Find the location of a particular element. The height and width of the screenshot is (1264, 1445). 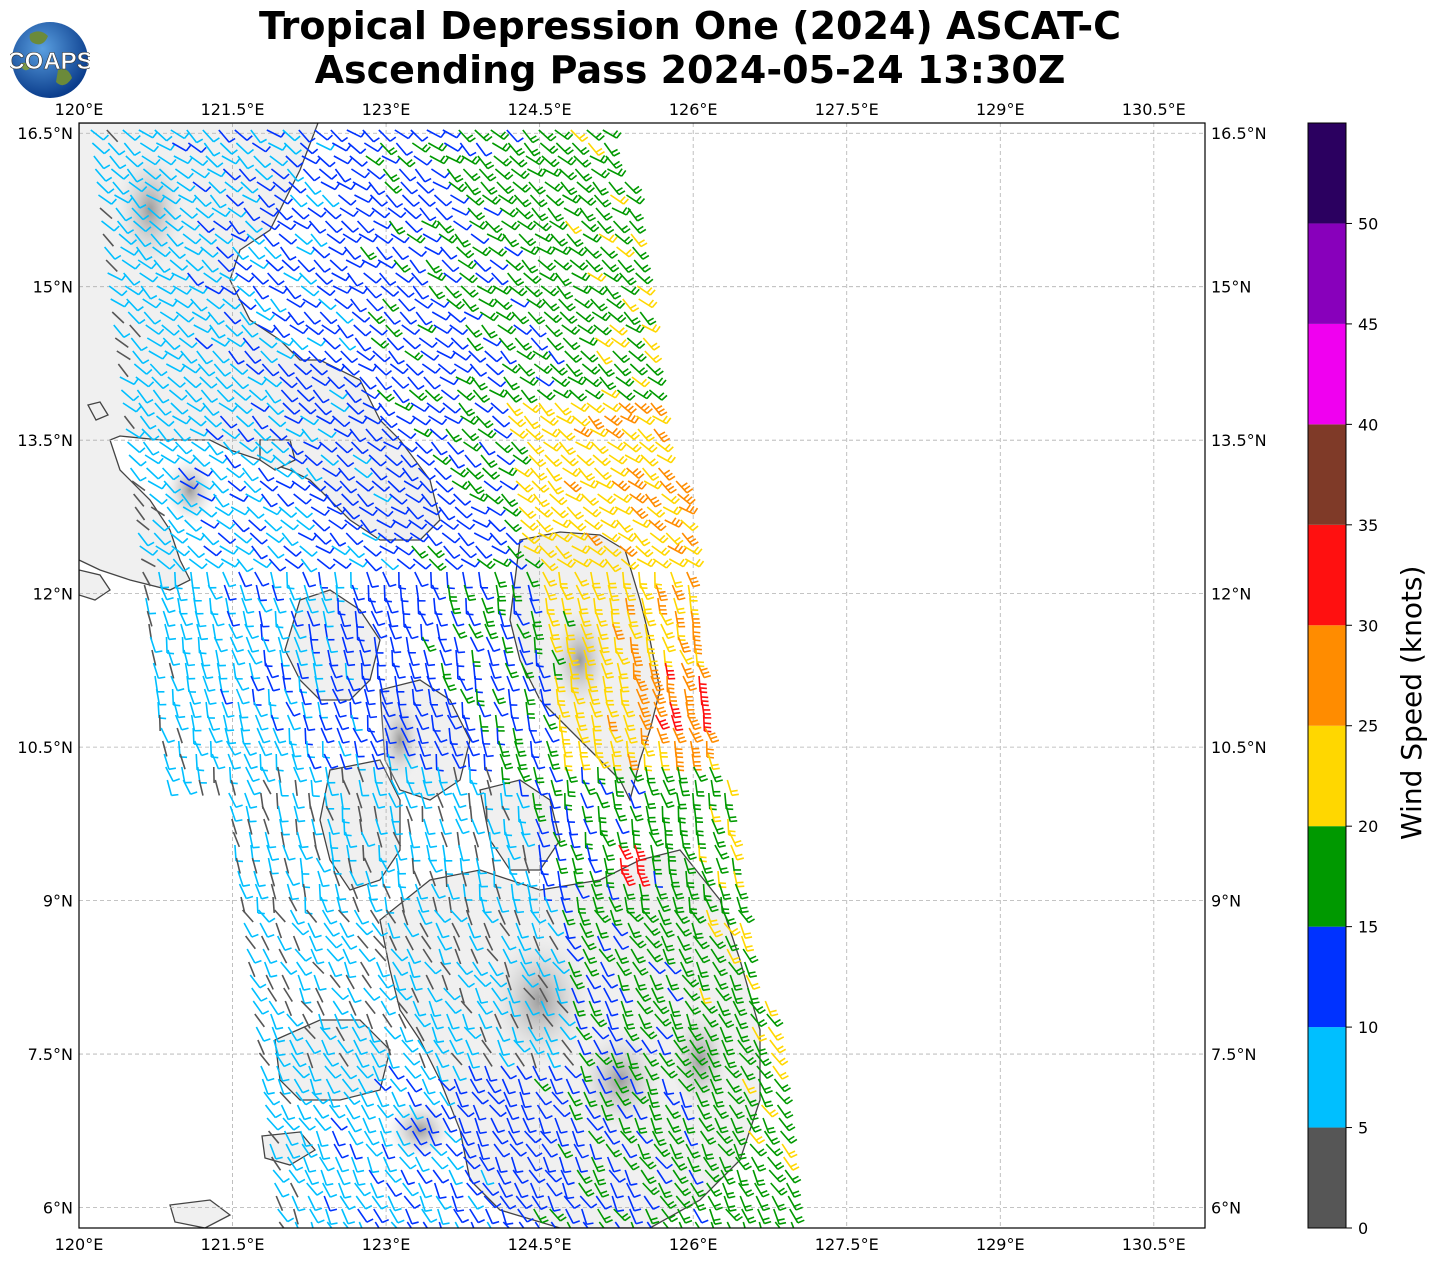

colorbar-bin is located at coordinates (1327, 675).